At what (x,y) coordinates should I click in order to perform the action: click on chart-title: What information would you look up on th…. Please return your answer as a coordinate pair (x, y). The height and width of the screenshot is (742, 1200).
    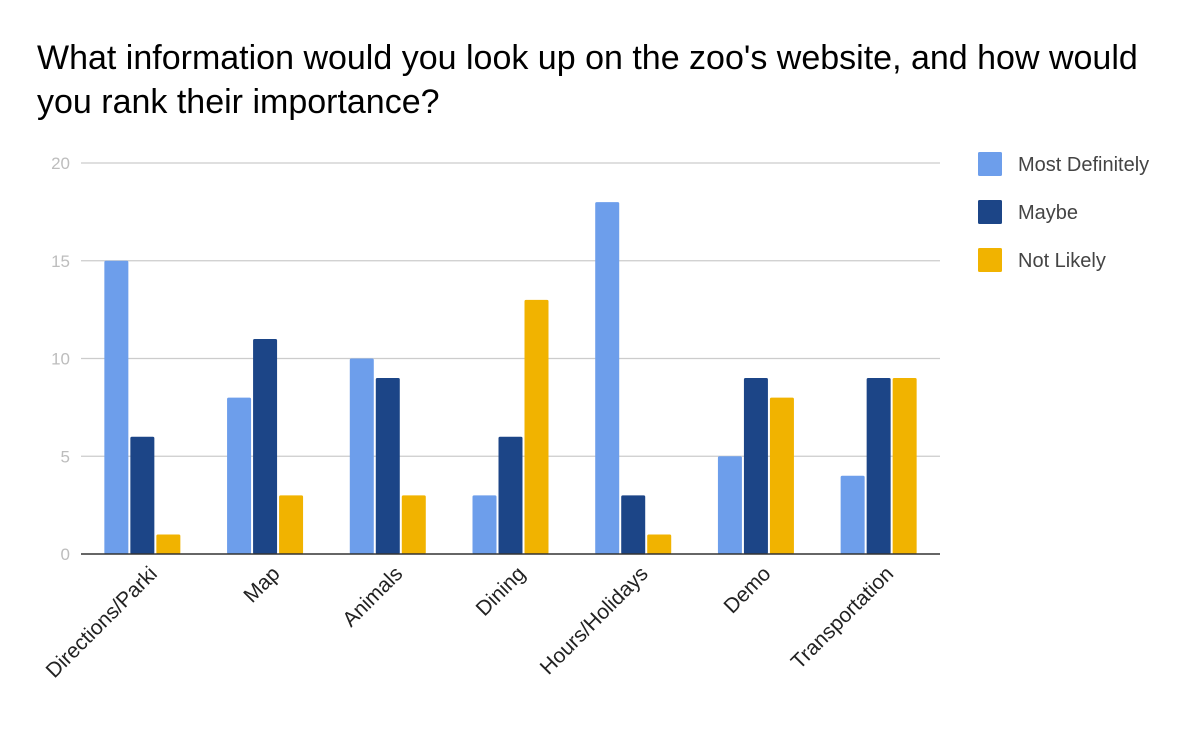
    Looking at the image, I should click on (587, 80).